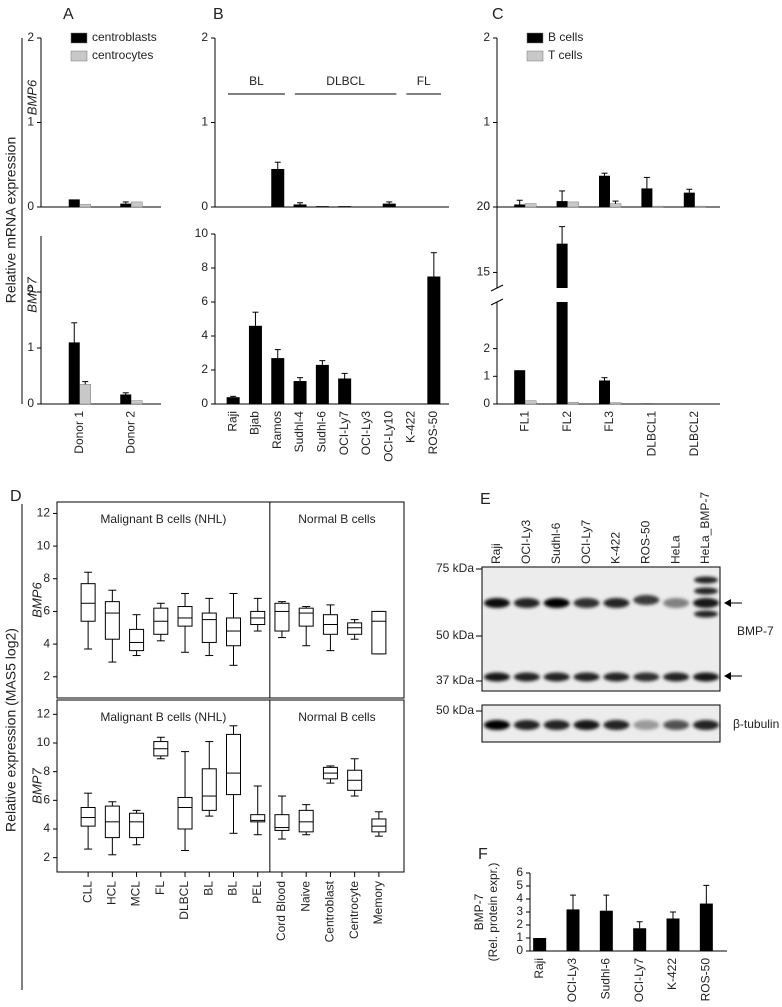  What do you see at coordinates (336, 717) in the screenshot?
I see `section-label: Normal B cells` at bounding box center [336, 717].